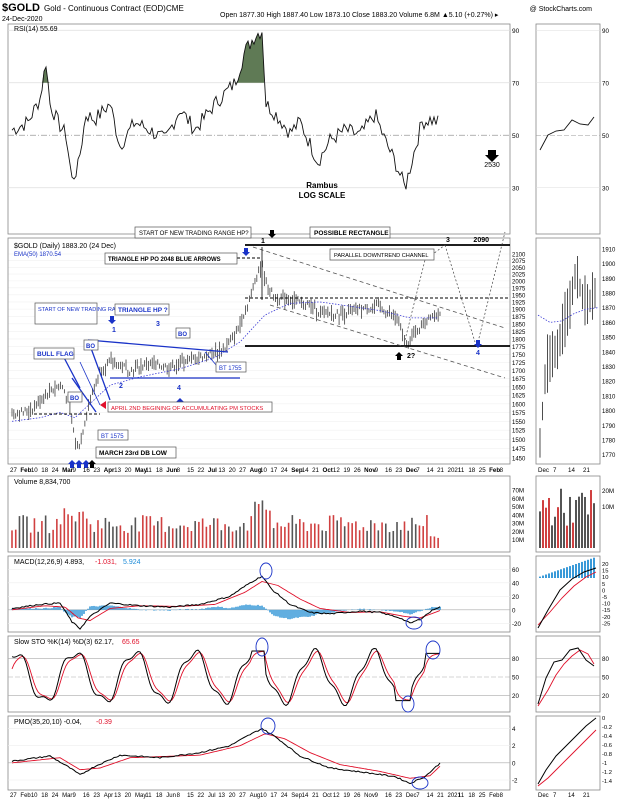 This screenshot has height=800, width=624. Describe the element at coordinates (21, 8) in the screenshot. I see `symbol: $GOLD` at that location.